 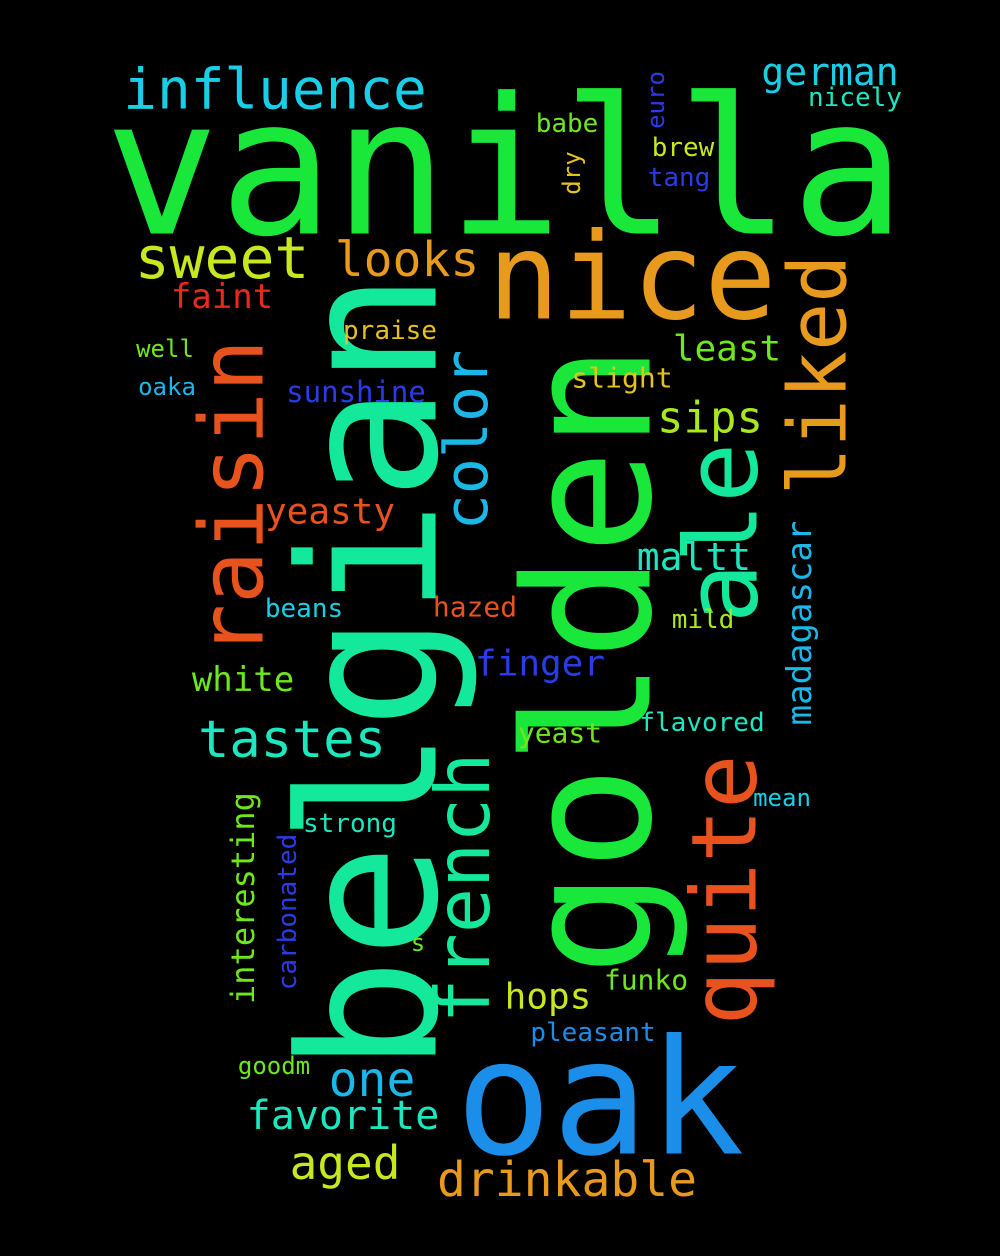 What do you see at coordinates (727, 349) in the screenshot?
I see `word-least: least` at bounding box center [727, 349].